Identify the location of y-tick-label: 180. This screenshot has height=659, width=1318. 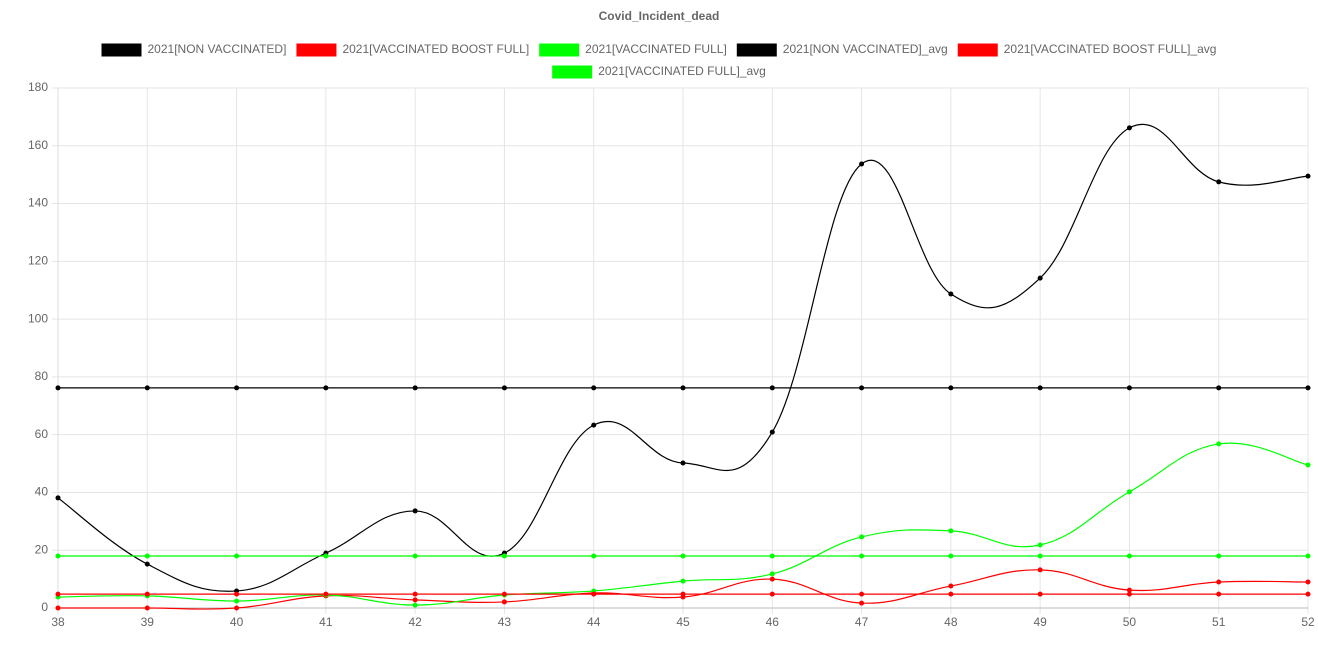
(38, 87).